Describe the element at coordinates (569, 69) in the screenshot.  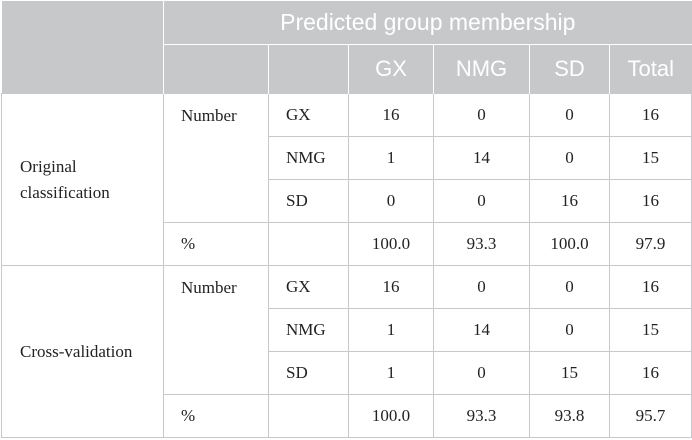
I see `column-header-sd: SD` at that location.